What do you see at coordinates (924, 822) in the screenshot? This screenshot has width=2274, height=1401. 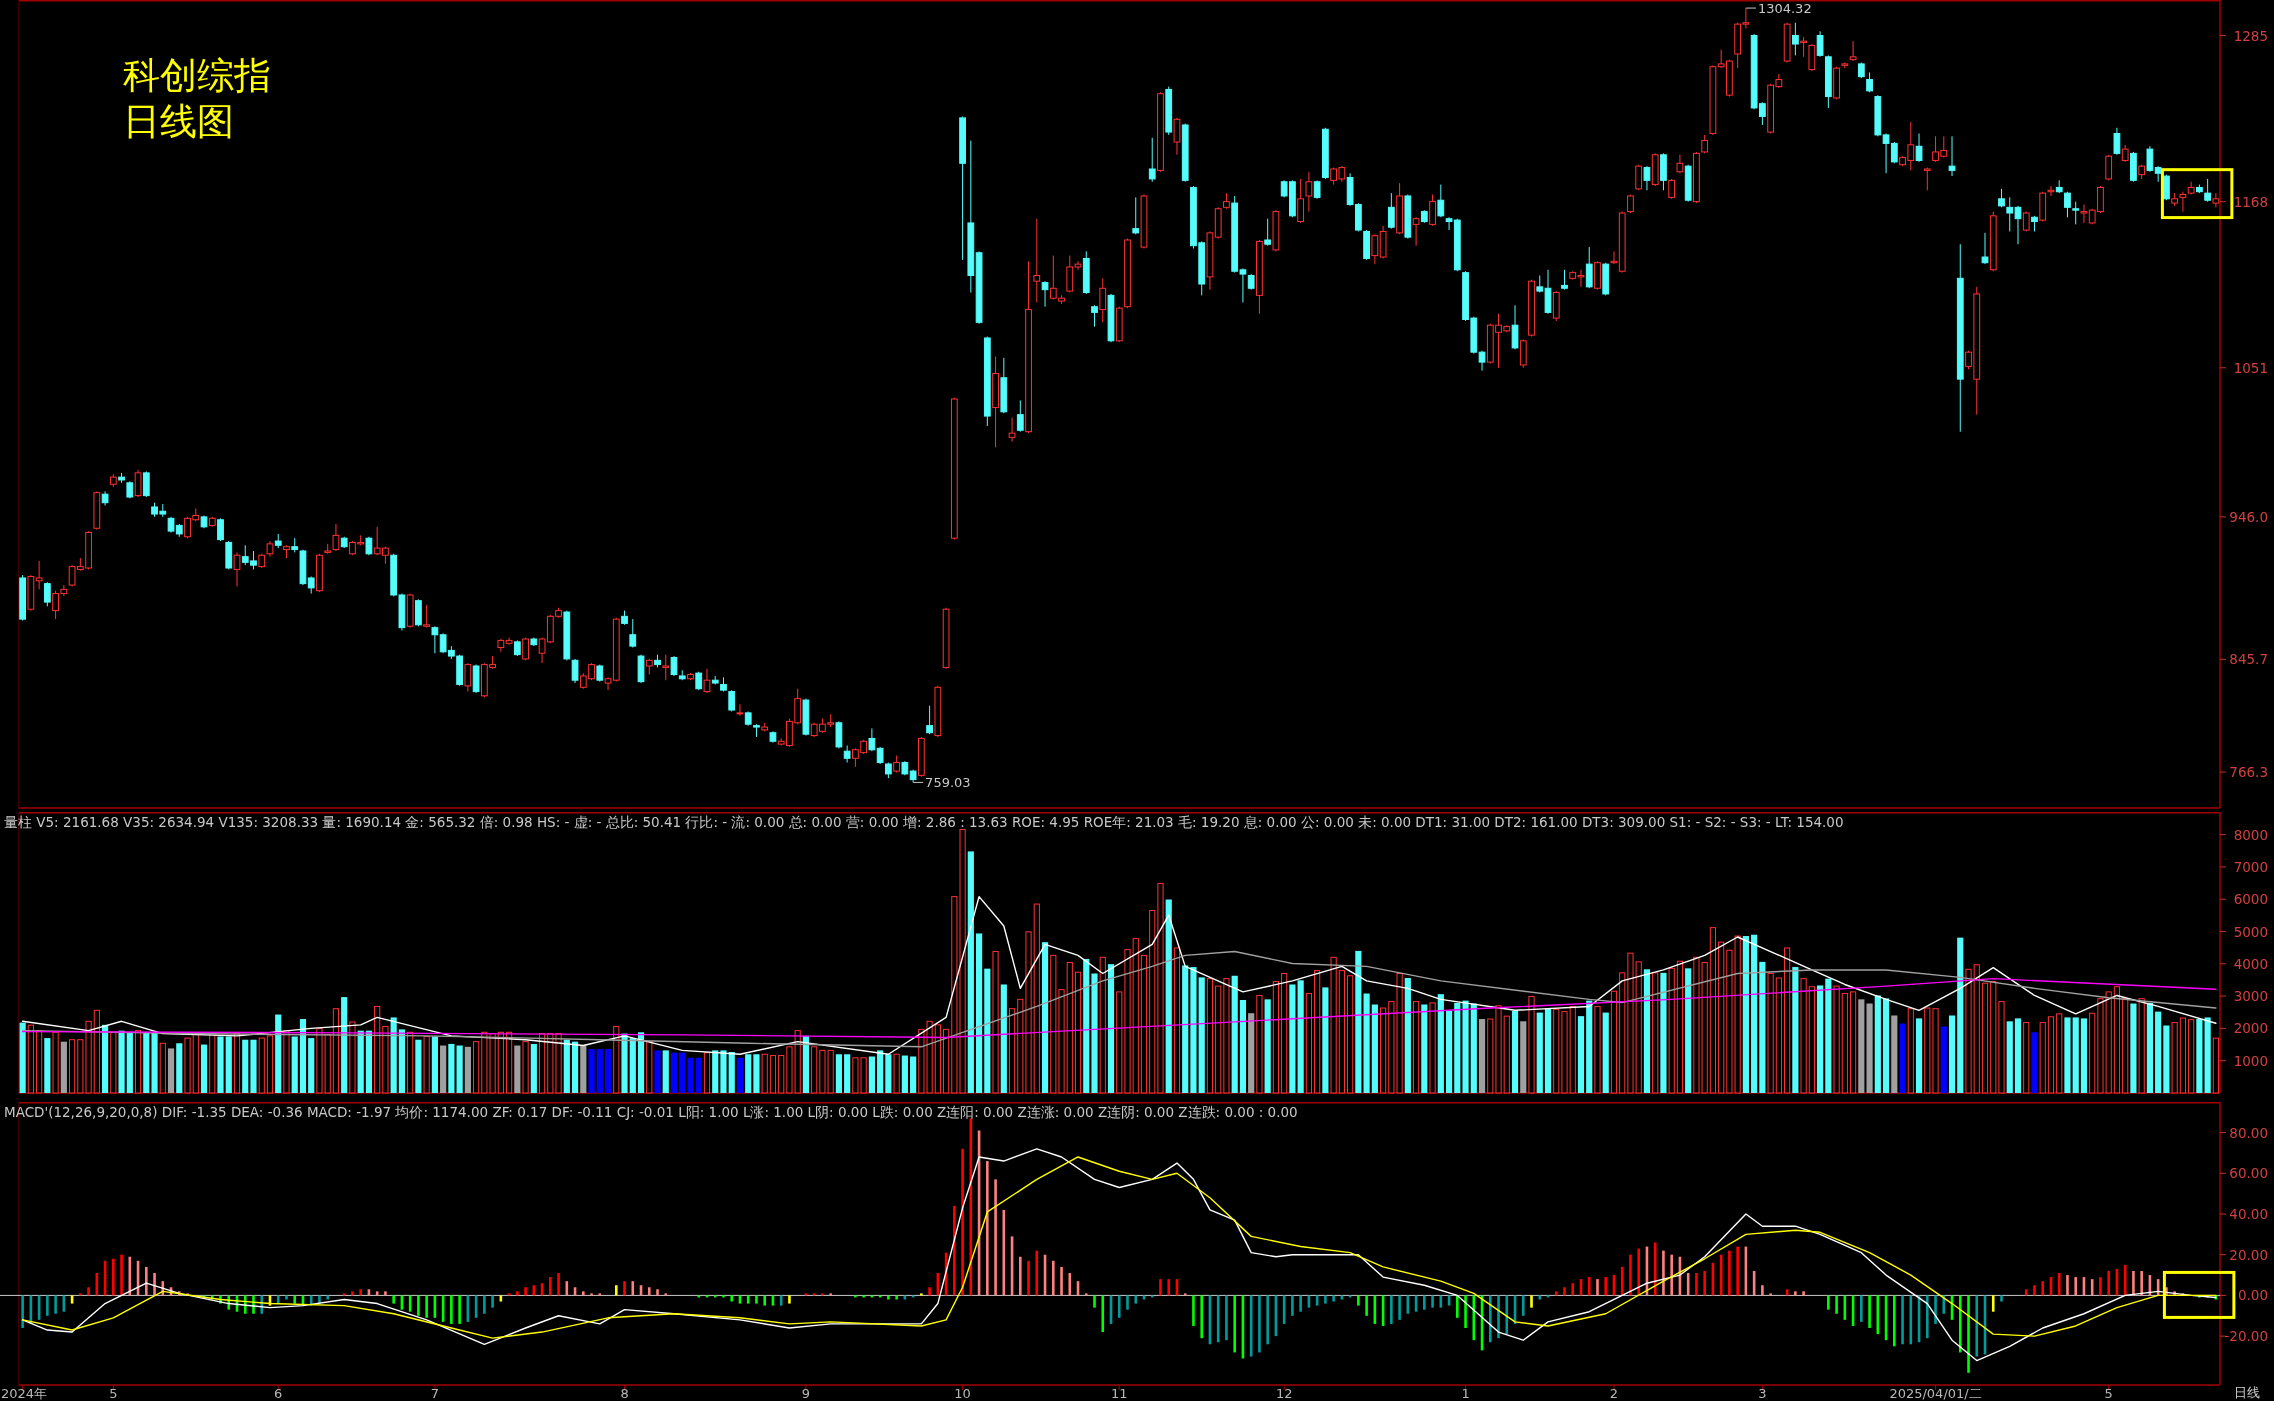 I see `annotation: 量柱 V5: 2161.68 V35: 2634.94 V135: 3208.33 量: 1690.14 金: 565.32 倍: 0.98 HS: - 虚: - 总比: 50.41 行比: - 流: 0.00 总: 0.00 营: 0.00 增: 2.86 : 13.63 ROE: 4.95 ROE年: 21.03 毛: 19.20 息: 0.00 公: 0.00 未: 0.00 DT1: 31.00 DT2: 161.00 DT3: 309.00 S1: - S2: - S3: - LT: 154.00` at bounding box center [924, 822].